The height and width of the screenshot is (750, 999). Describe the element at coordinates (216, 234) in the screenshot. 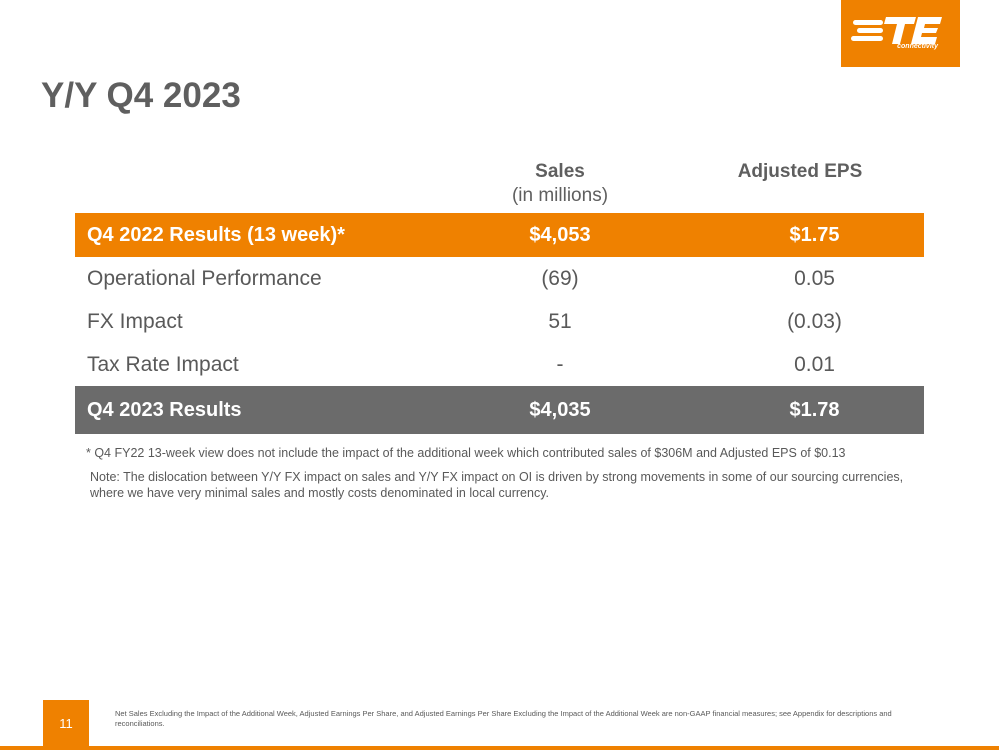

I see `row-label: Q4 2022 Results (13 week)*` at that location.